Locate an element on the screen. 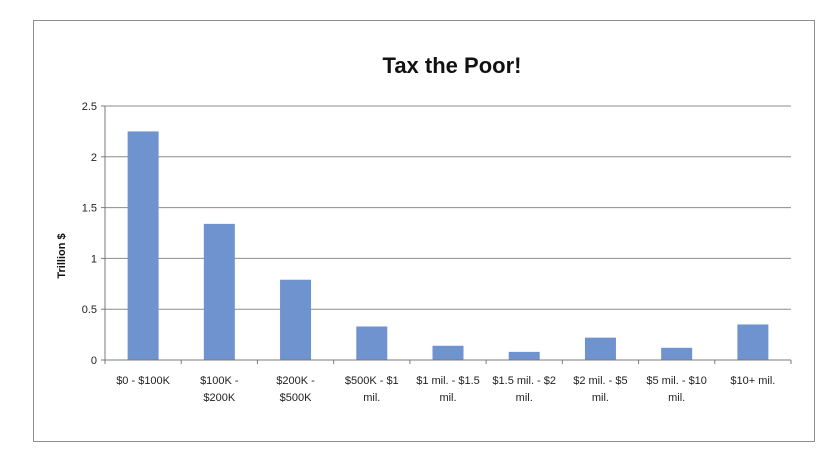 The image size is (819, 466). x-tick-label-line: $100K - is located at coordinates (219, 381).